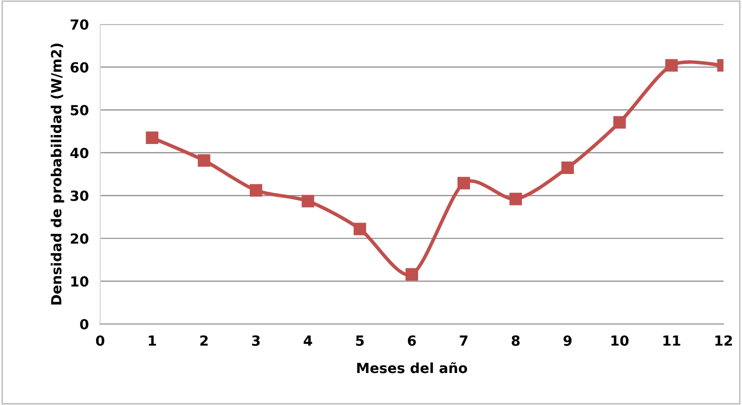 This screenshot has width=742, height=405. What do you see at coordinates (100, 340) in the screenshot?
I see `x-tick-label: 0` at bounding box center [100, 340].